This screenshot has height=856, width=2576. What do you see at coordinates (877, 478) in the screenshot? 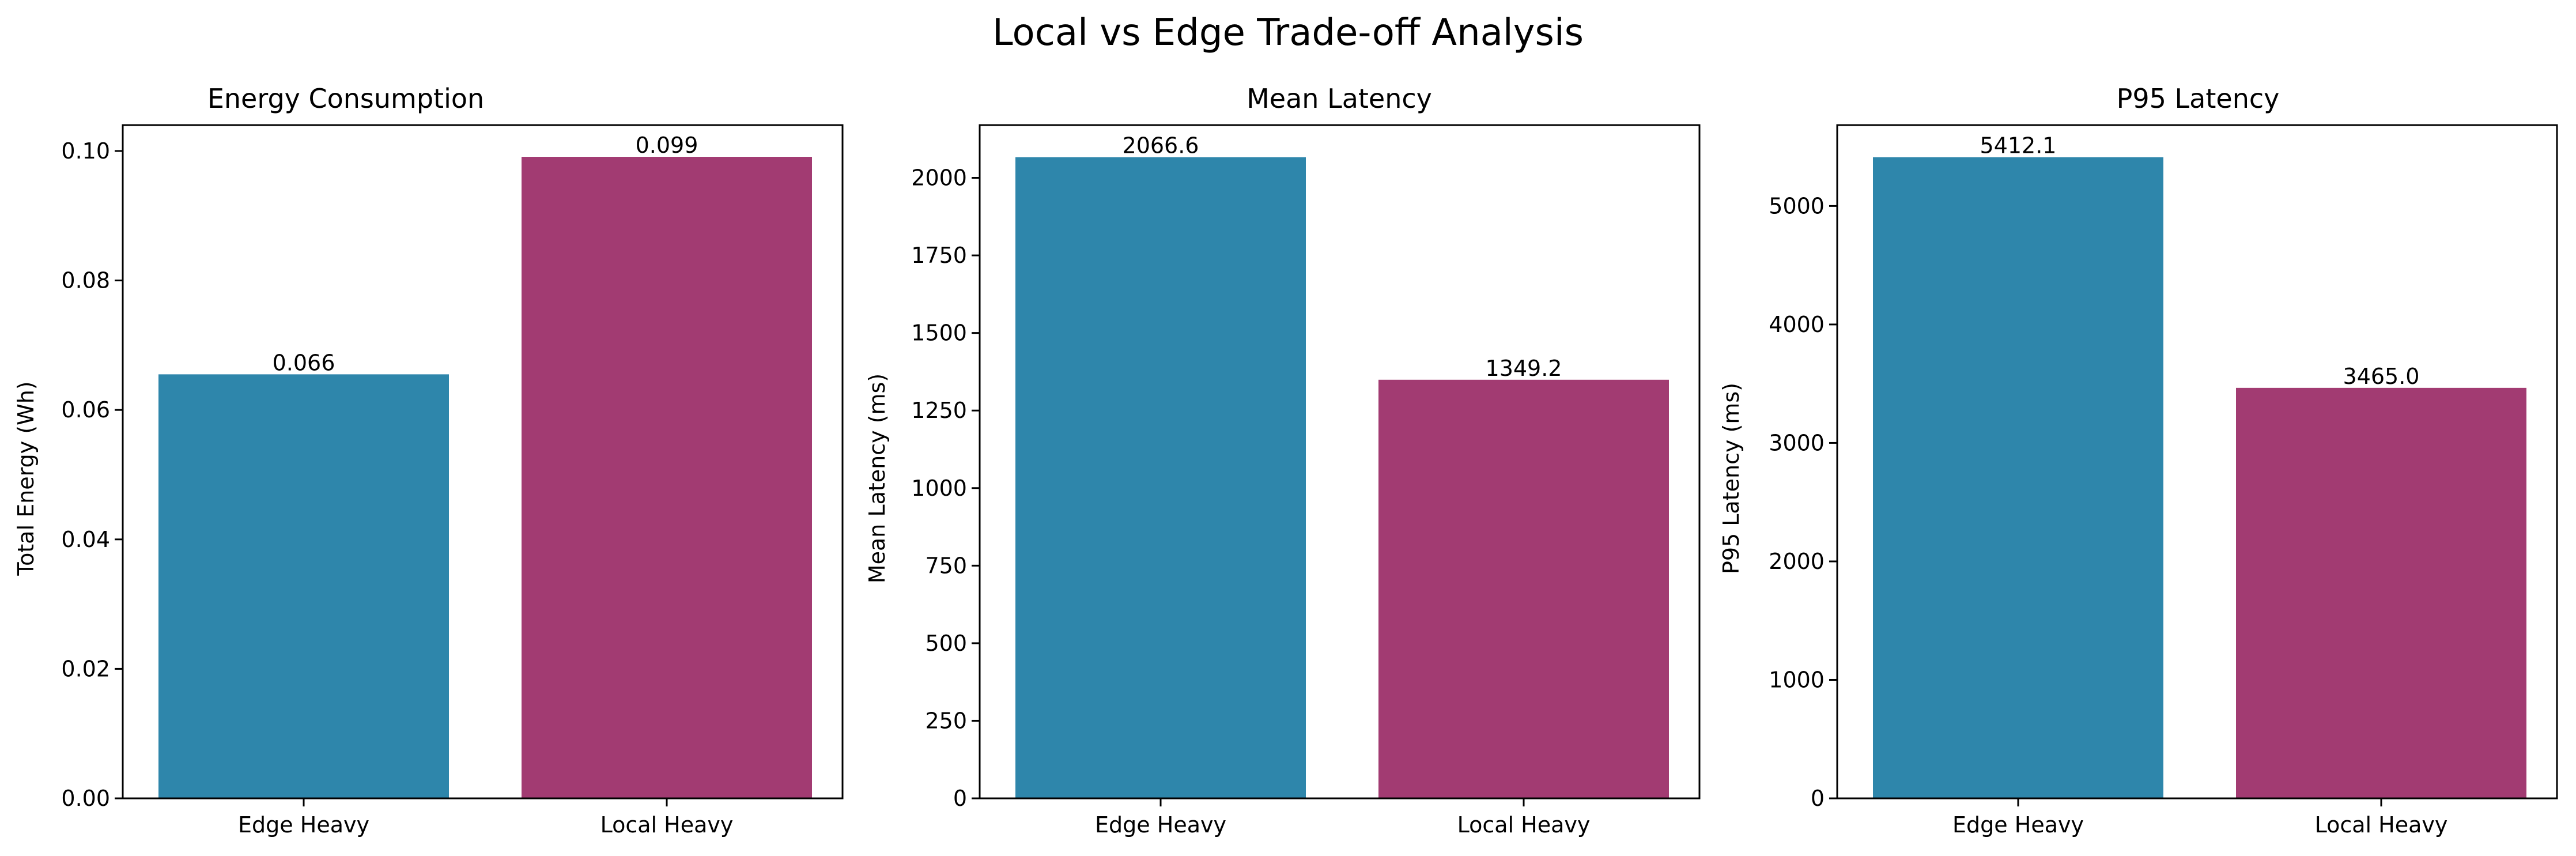
I see `y-axis-label: Mean Latency (ms)` at bounding box center [877, 478].